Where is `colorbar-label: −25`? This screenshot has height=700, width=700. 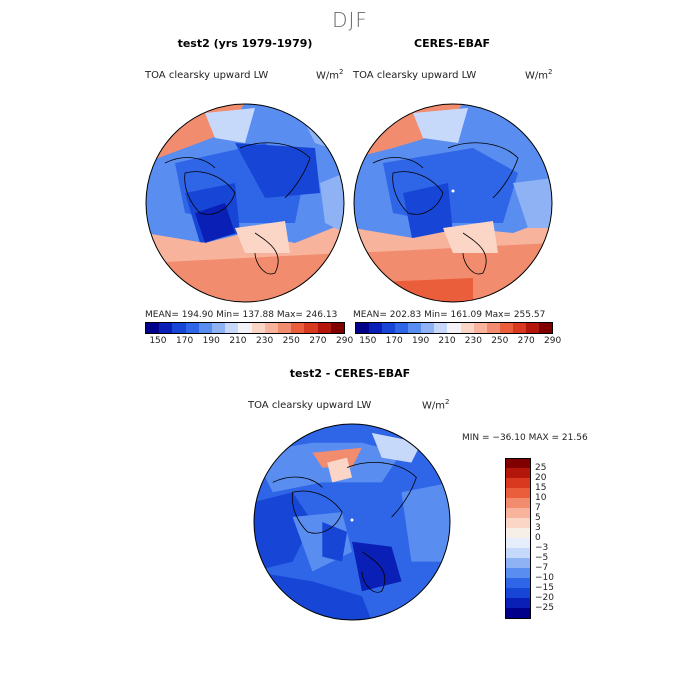 colorbar-label: −25 is located at coordinates (544, 608).